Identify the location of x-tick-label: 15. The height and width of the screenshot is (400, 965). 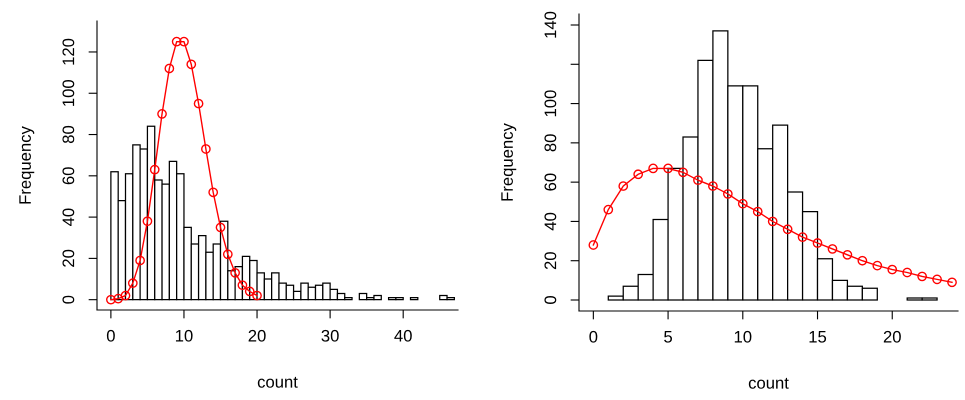
(818, 337).